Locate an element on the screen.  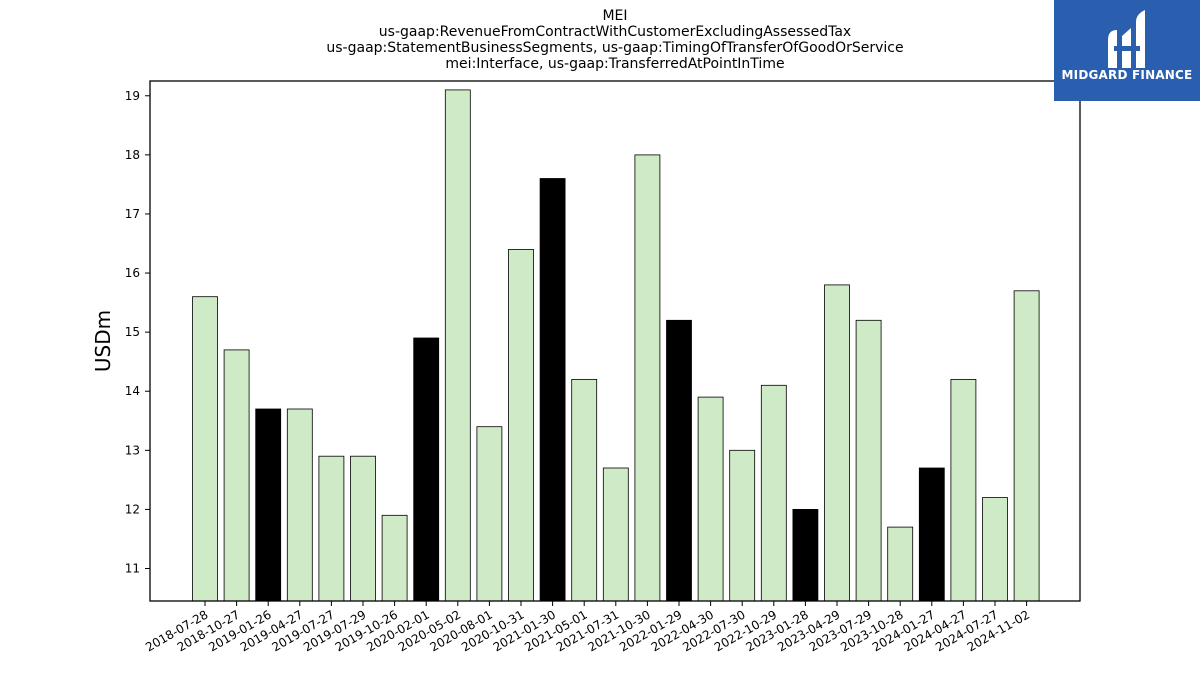
y-tick-label: 16 is located at coordinates (132, 273).